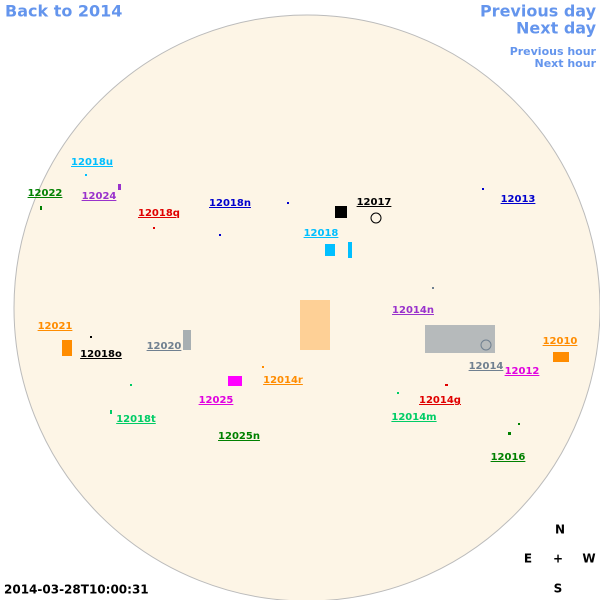 The image size is (600, 600). I want to click on region-label: 12018, so click(321, 233).